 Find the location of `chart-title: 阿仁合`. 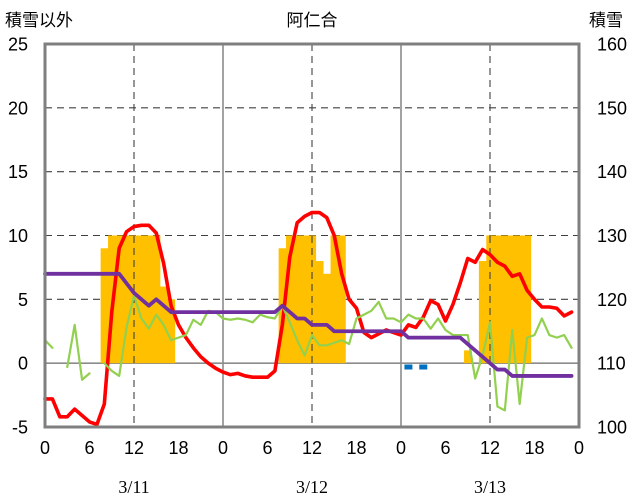

chart-title: 阿仁合 is located at coordinates (312, 21).